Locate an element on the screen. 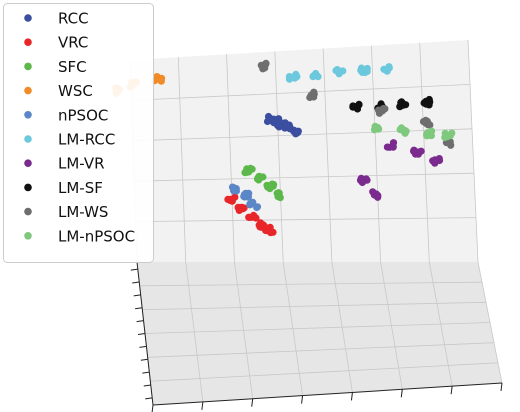 Image resolution: width=520 pixels, height=412 pixels. legend-label: LM-SF is located at coordinates (80, 188).